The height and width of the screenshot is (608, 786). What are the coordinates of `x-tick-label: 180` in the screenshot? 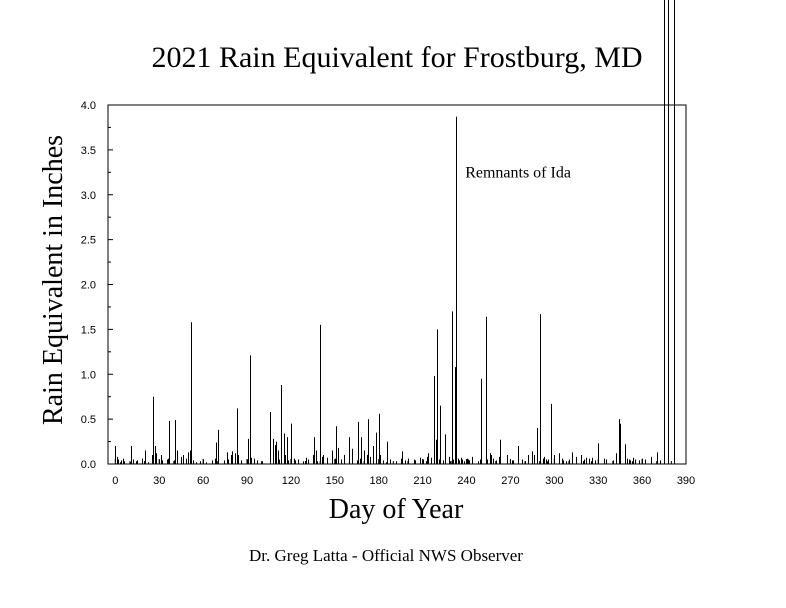 It's located at (379, 481).